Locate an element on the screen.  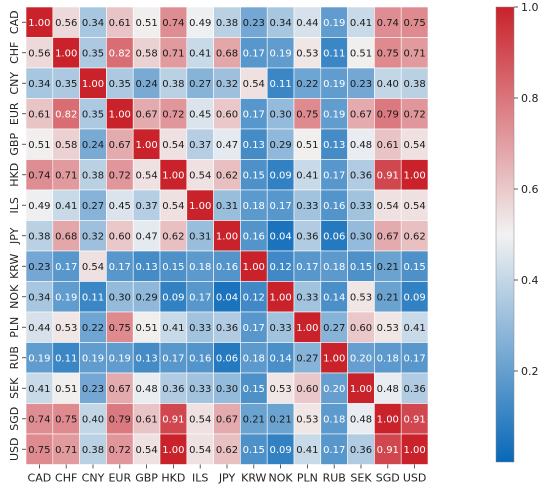
heatmap-cell-JPY-SEK is located at coordinates (361, 236).